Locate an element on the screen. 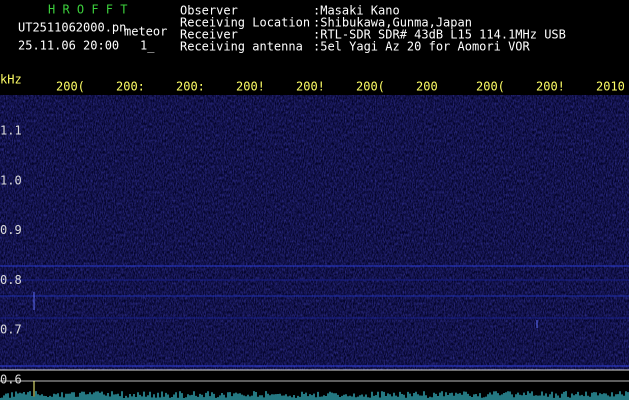  tag: meteor is located at coordinates (145, 32).